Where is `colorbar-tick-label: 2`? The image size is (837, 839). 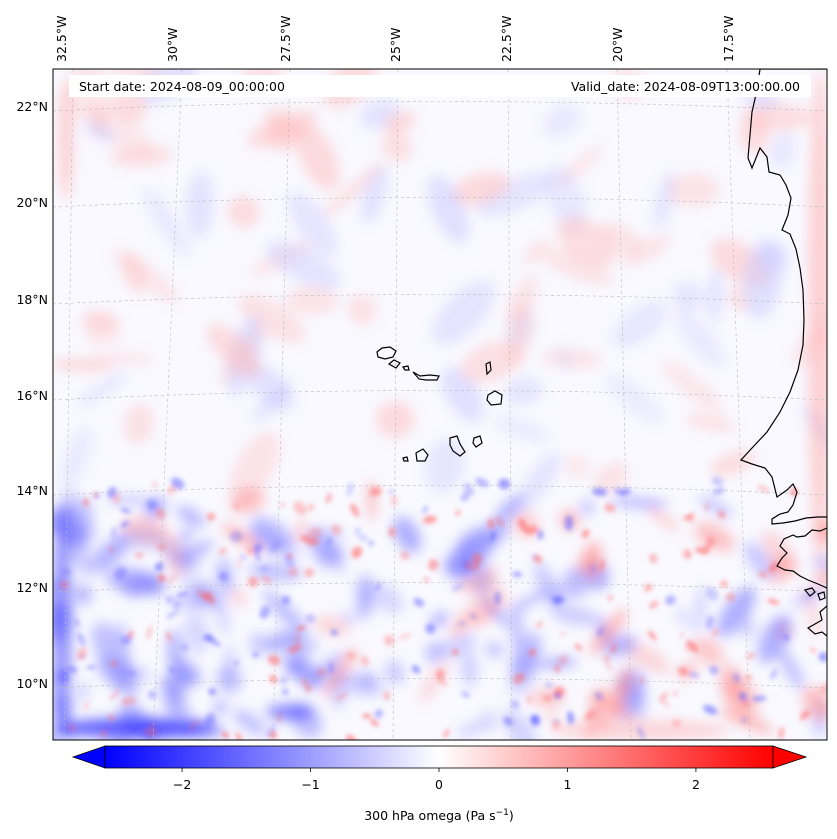
colorbar-tick-label: 2 is located at coordinates (696, 784).